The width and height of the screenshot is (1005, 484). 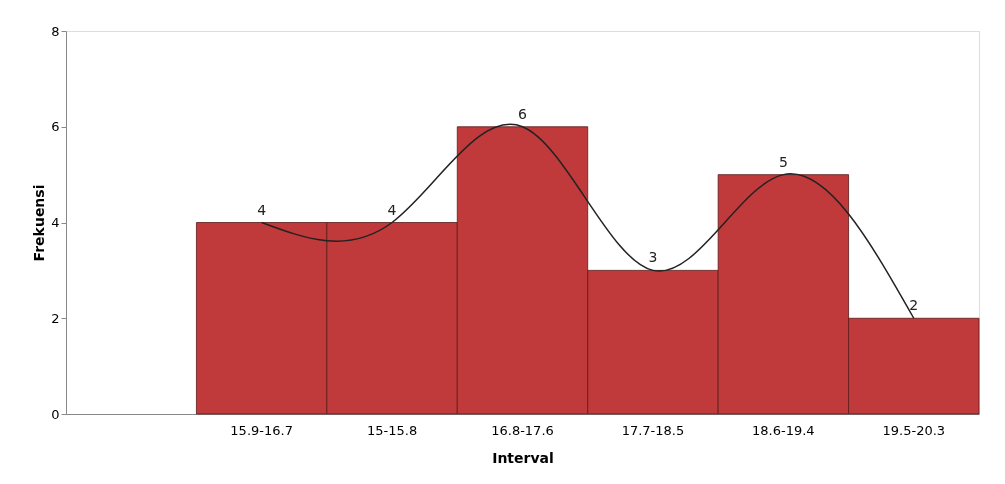 What do you see at coordinates (39, 223) in the screenshot?
I see `y-axis-title: Frekuensi` at bounding box center [39, 223].